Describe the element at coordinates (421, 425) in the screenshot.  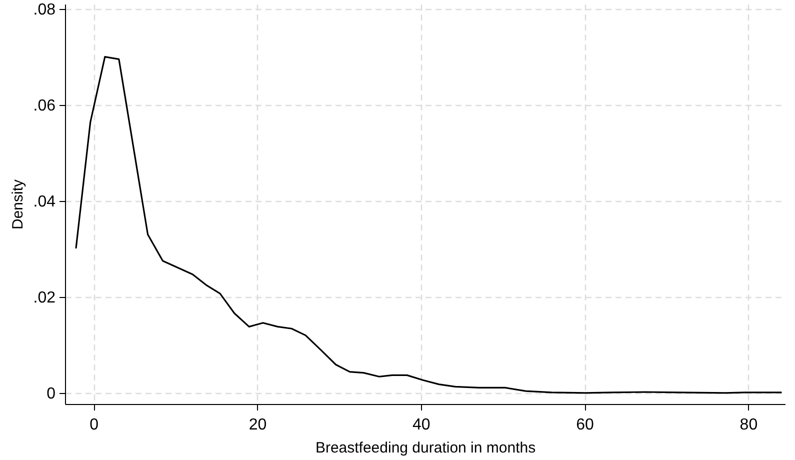
I see `x-tick-label: 40` at that location.